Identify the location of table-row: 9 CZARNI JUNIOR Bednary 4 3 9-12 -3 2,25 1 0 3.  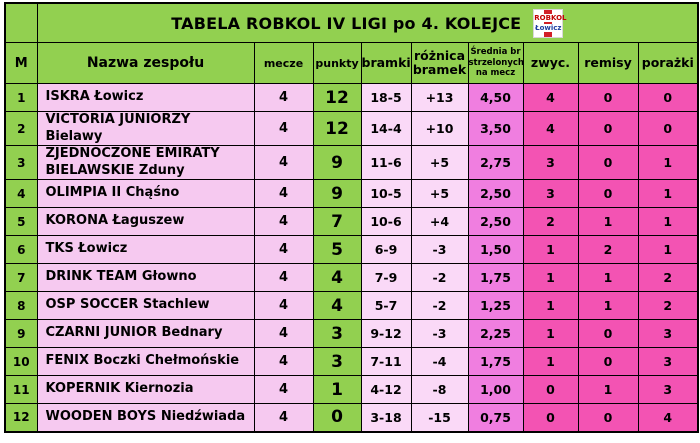
(351, 333).